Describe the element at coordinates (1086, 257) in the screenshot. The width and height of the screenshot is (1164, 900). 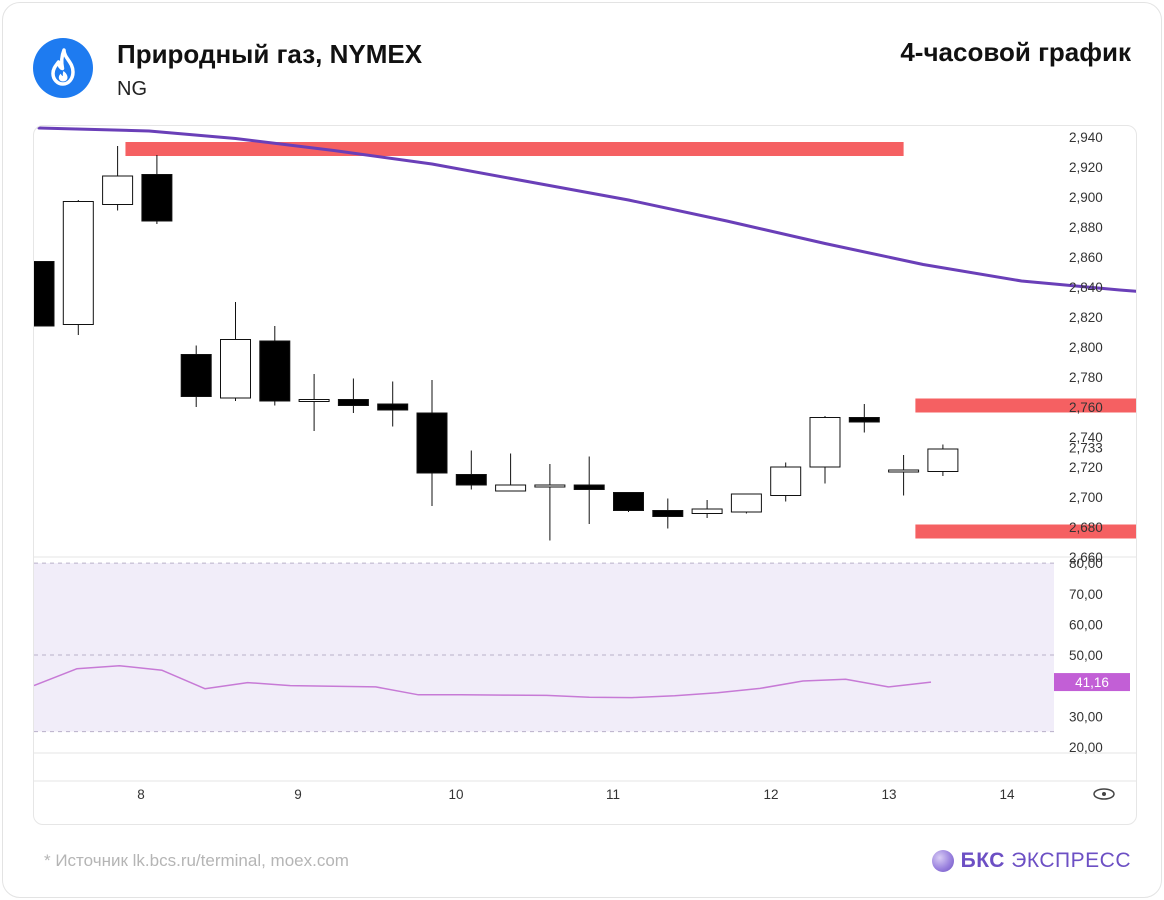
I see `price-tick-label: 2,860` at that location.